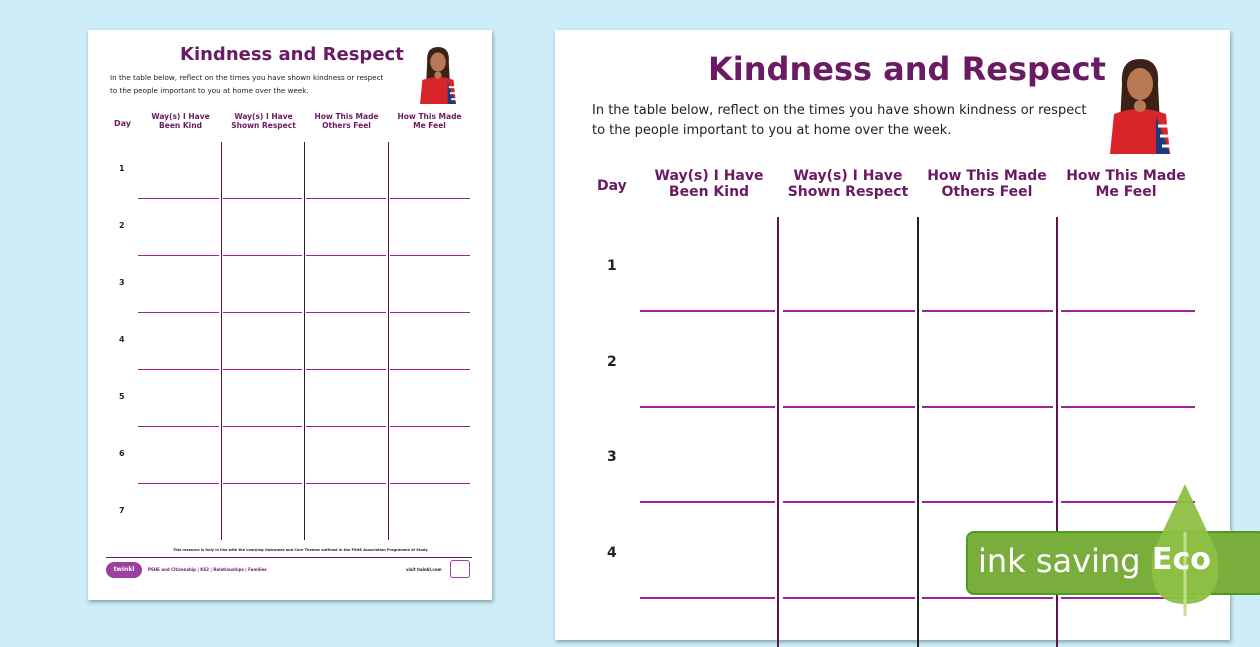 This screenshot has width=1260, height=647. I want to click on badge-text: ink saving, so click(1059, 561).